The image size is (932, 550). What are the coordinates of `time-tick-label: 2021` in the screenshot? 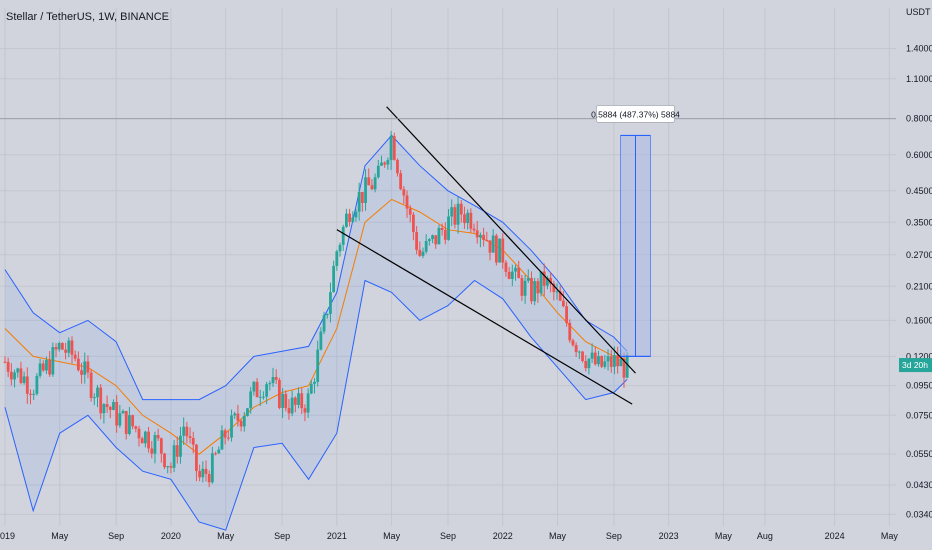 It's located at (337, 536).